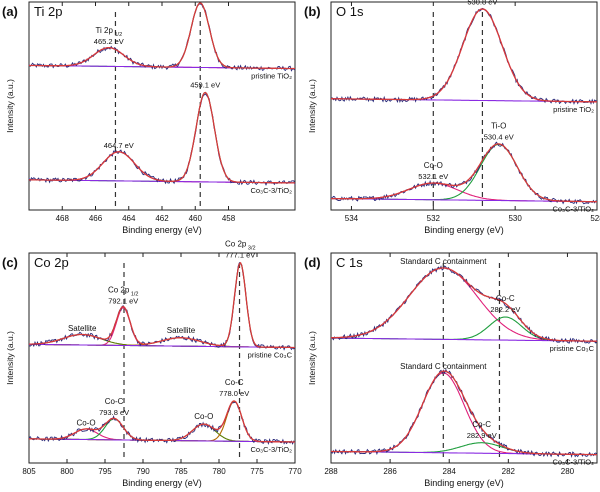  Describe the element at coordinates (498, 126) in the screenshot. I see `peak-name-label: Ti-O` at that location.